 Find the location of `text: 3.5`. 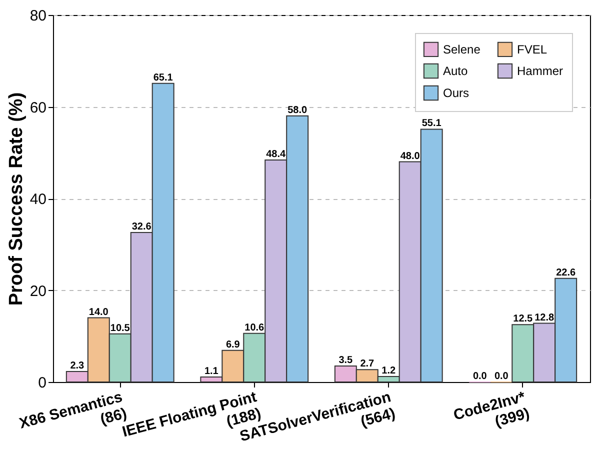

text: 3.5 is located at coordinates (345, 360).